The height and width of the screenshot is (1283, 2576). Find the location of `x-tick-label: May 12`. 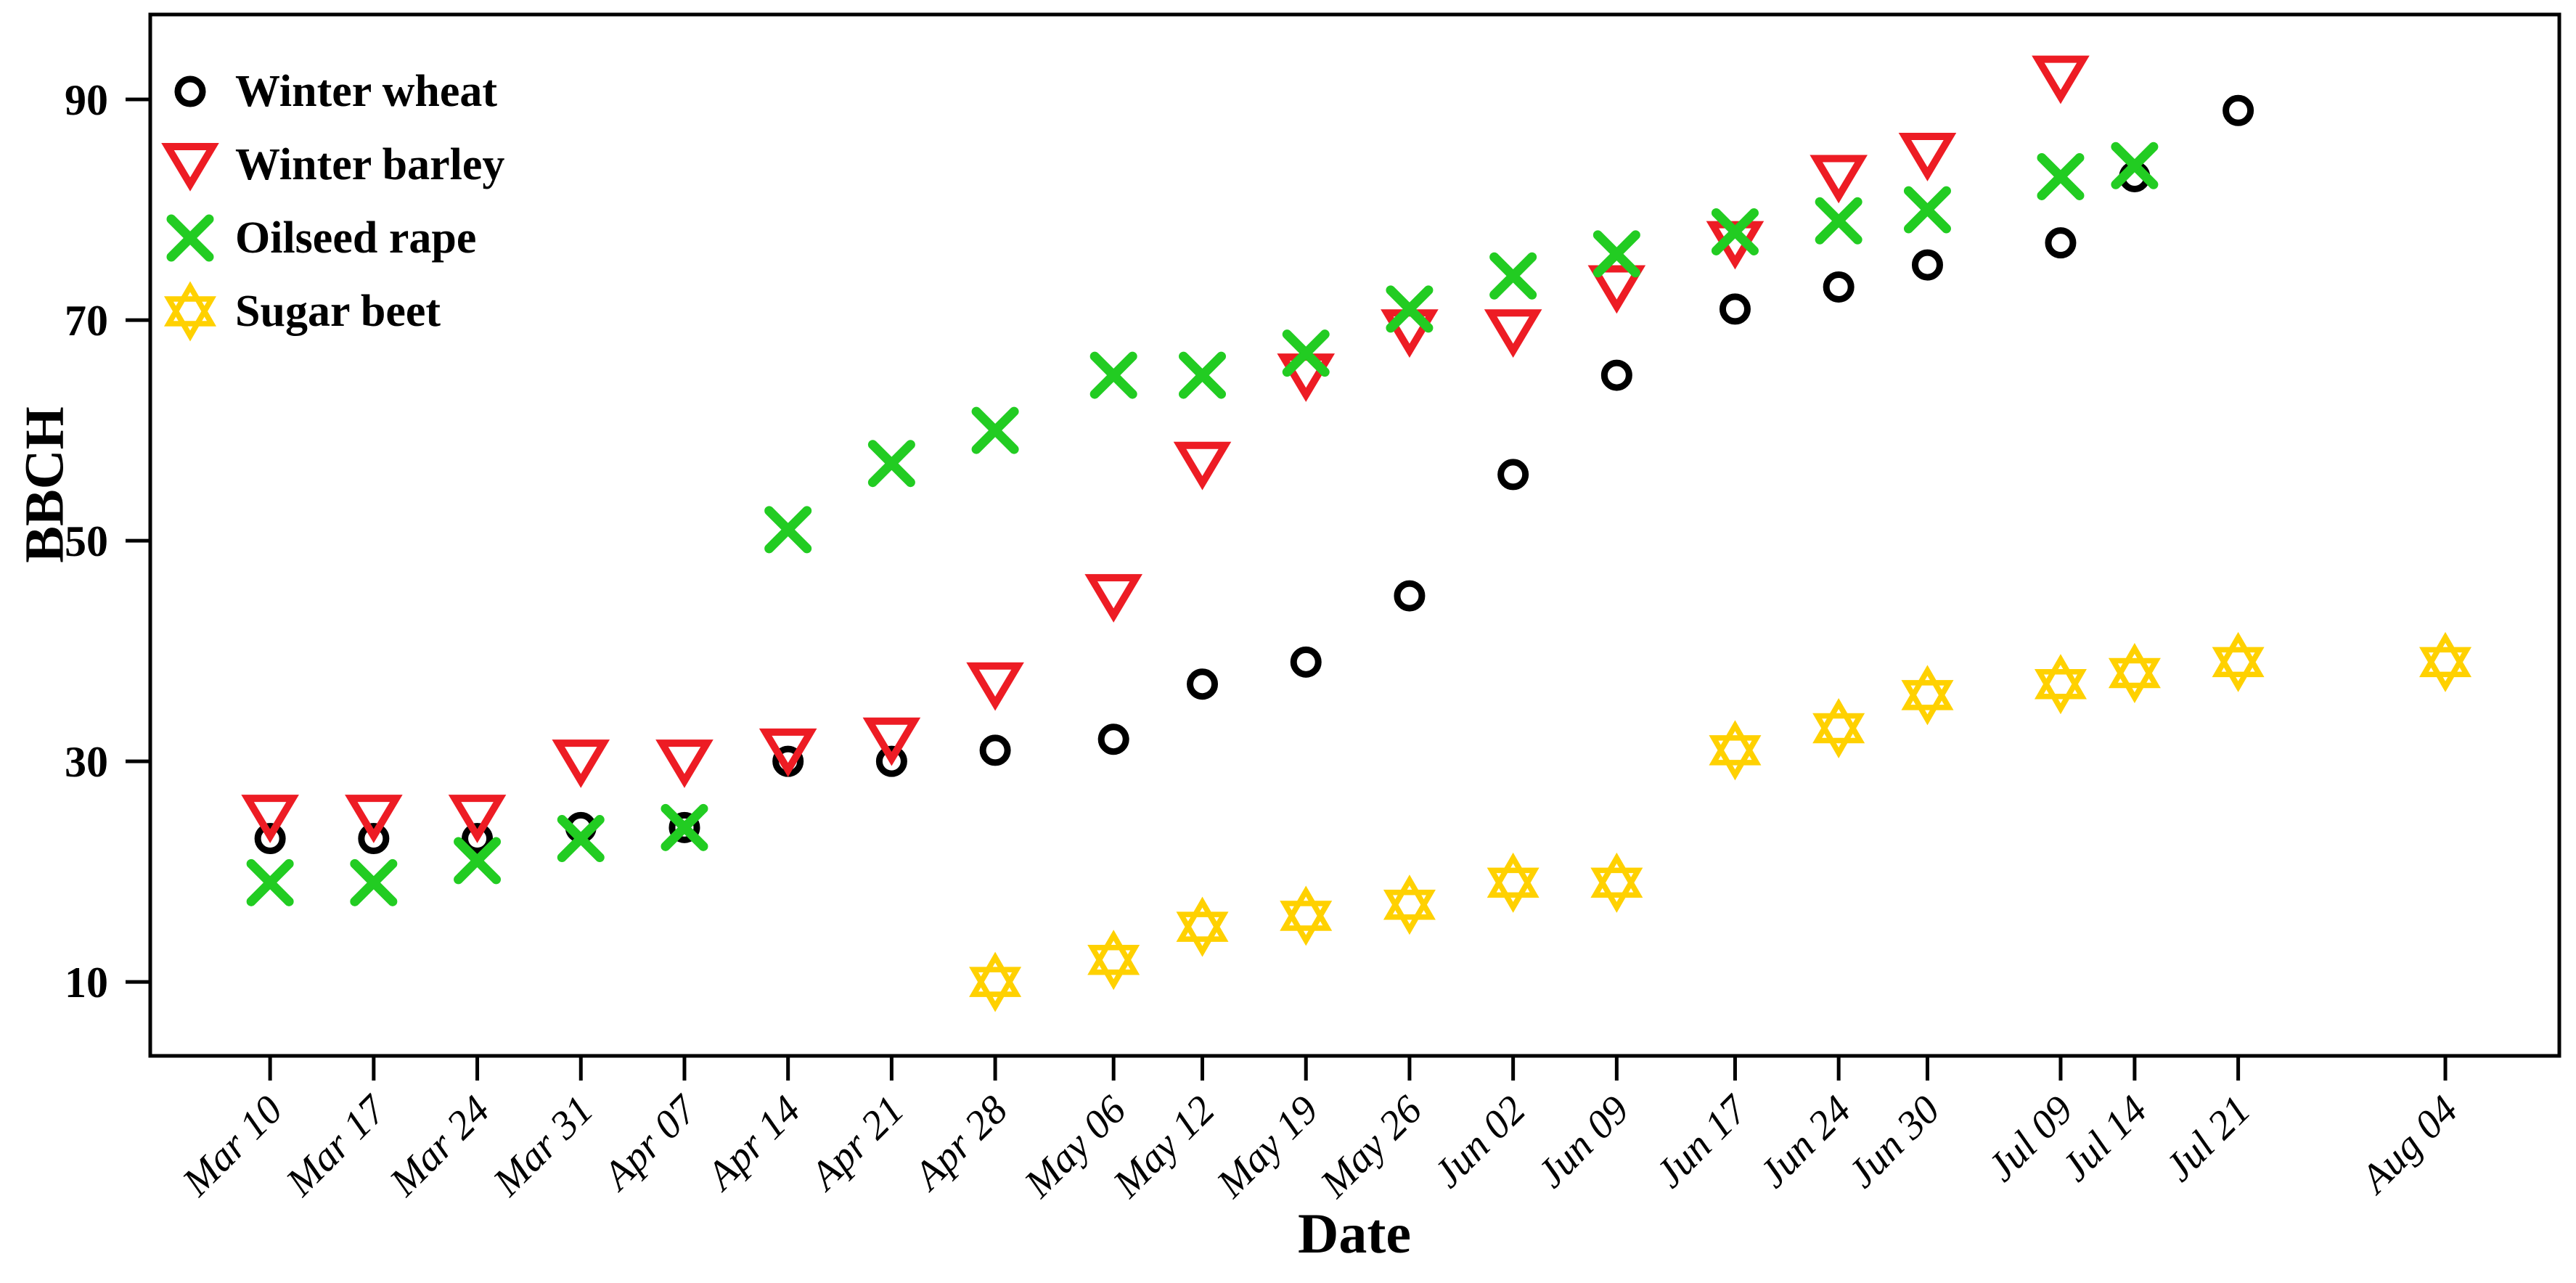

x-tick-label: May 12 is located at coordinates (1163, 1146).